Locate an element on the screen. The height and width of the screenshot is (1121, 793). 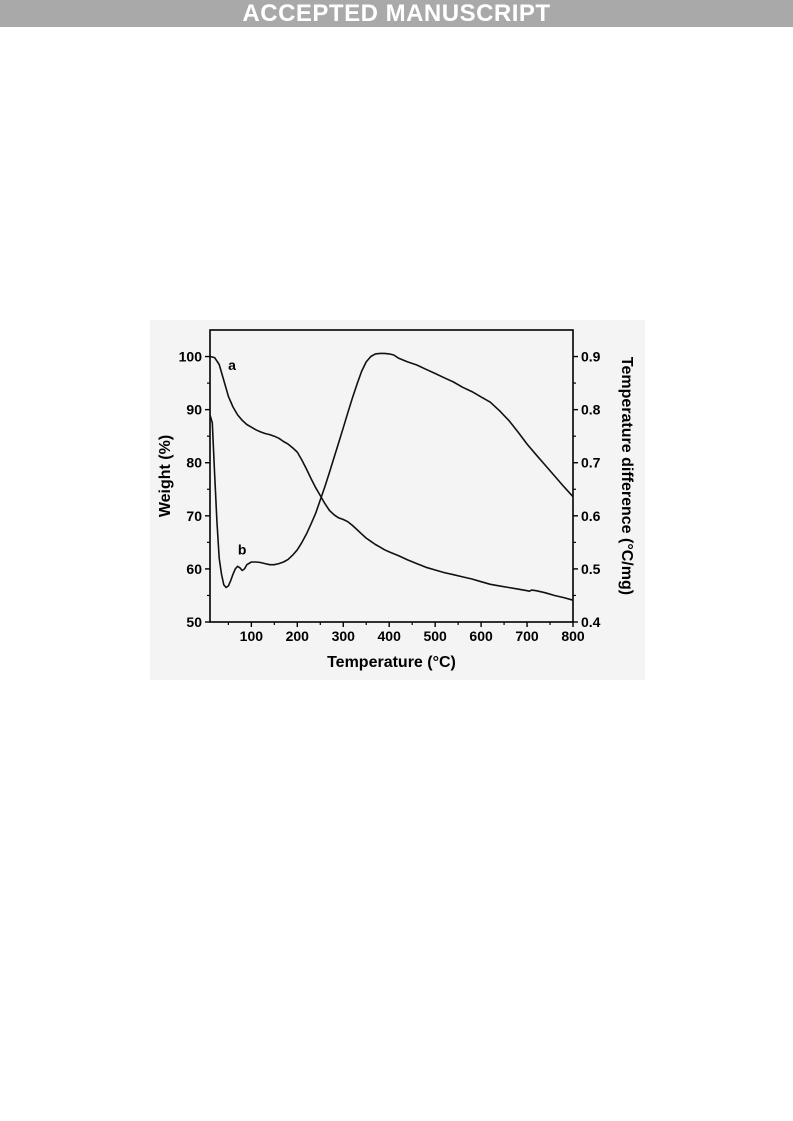
x-axis-title: Temperature (°C) is located at coordinates (391, 662).